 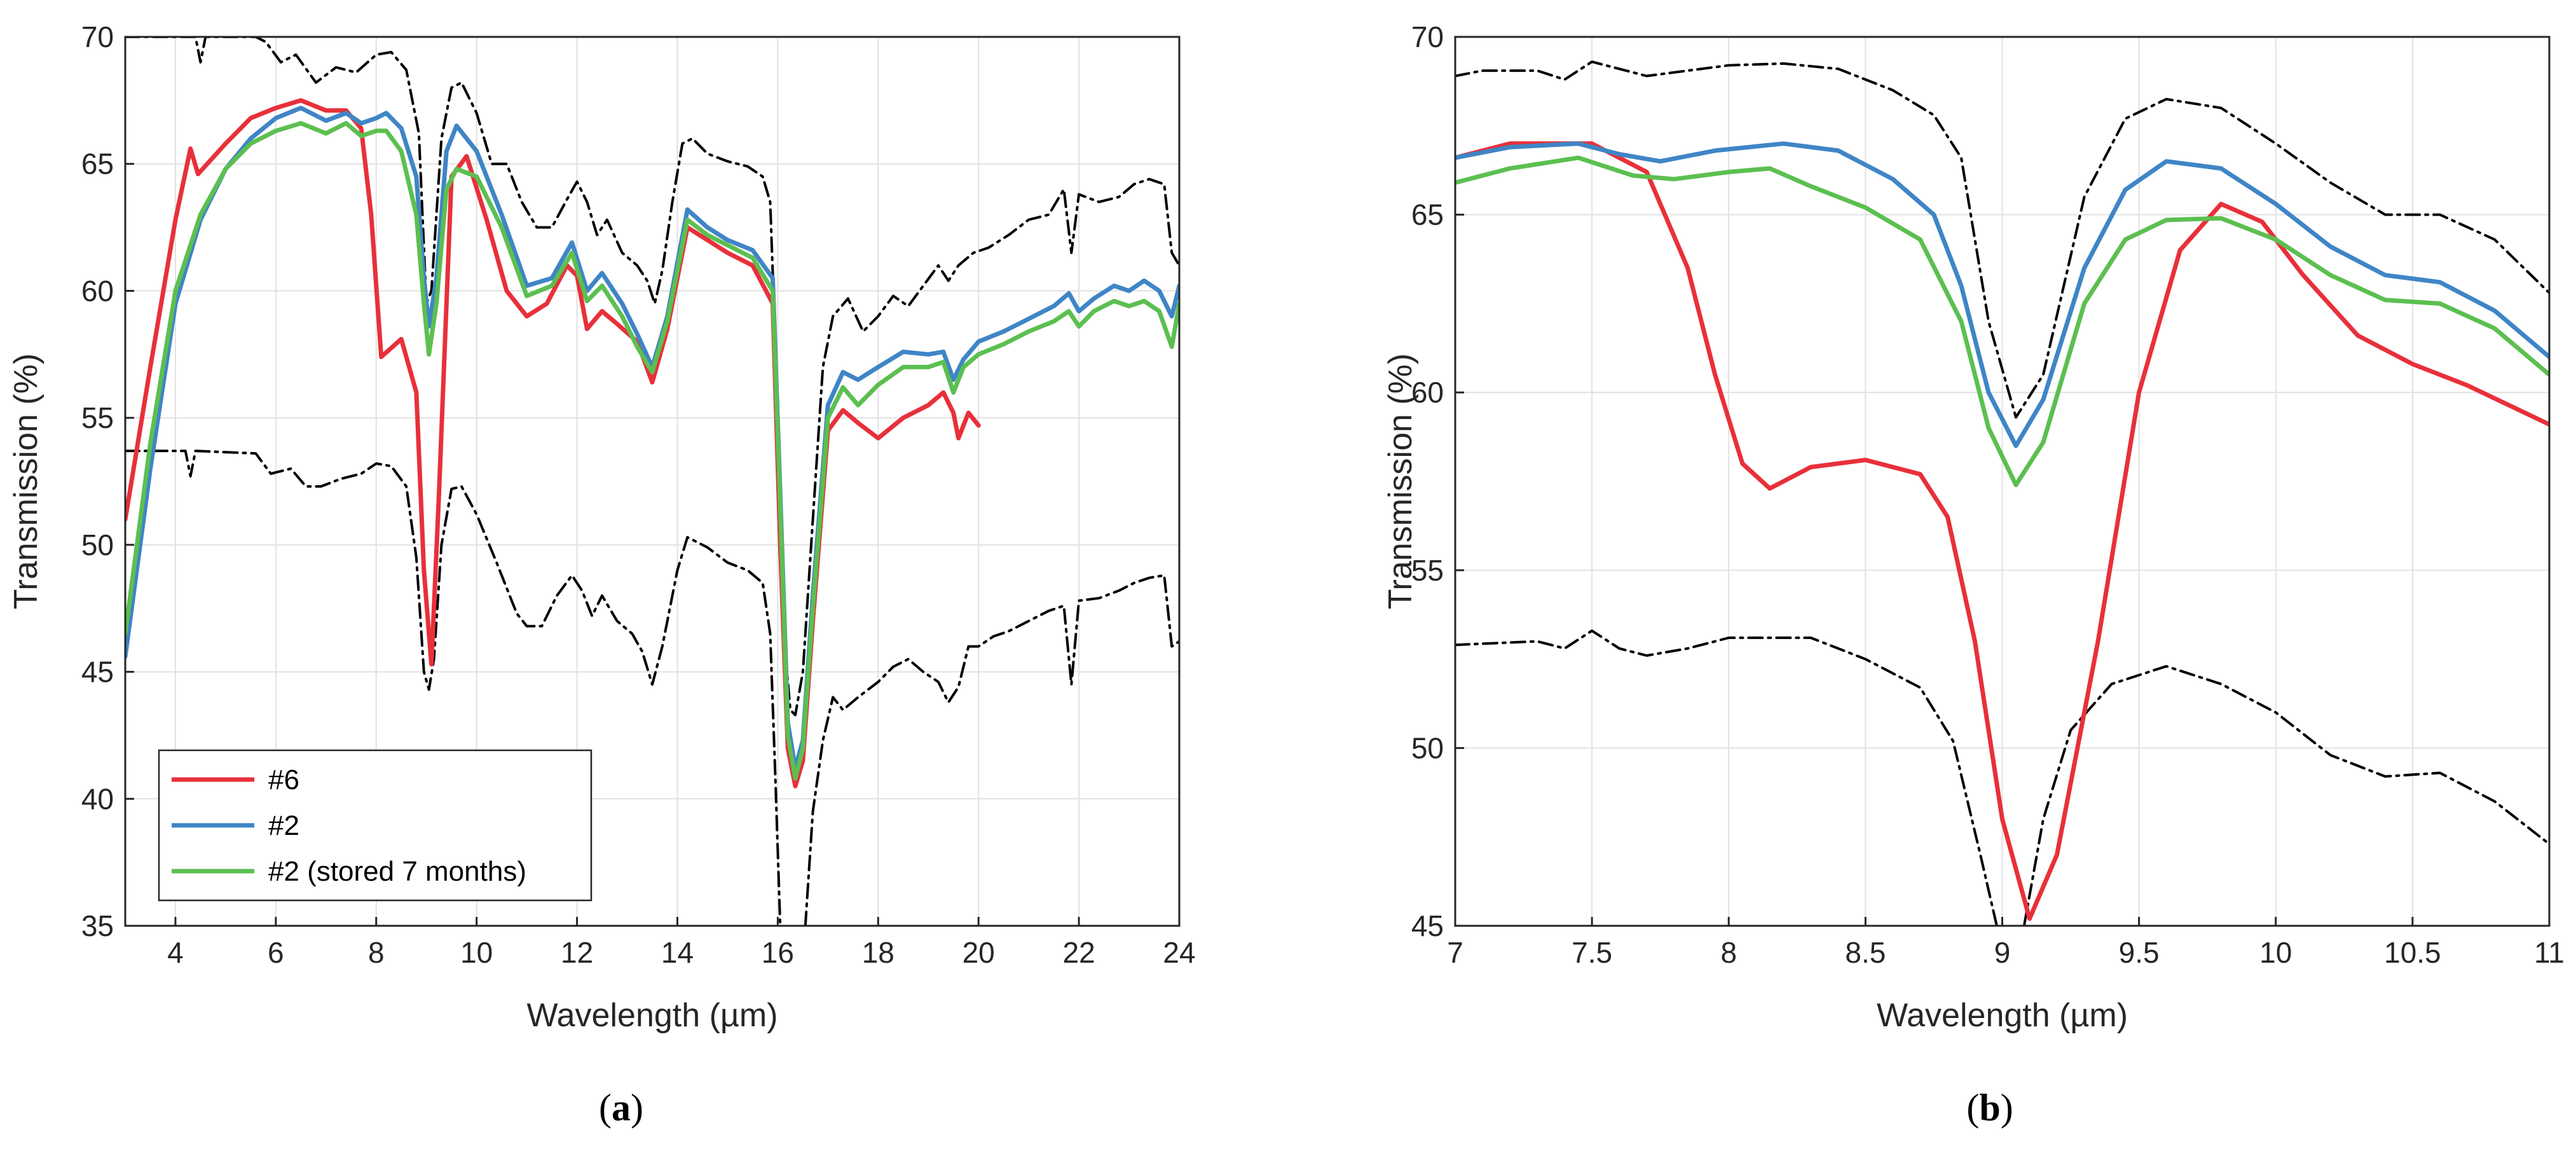 I want to click on x-tick-label: 16, so click(x=778, y=952).